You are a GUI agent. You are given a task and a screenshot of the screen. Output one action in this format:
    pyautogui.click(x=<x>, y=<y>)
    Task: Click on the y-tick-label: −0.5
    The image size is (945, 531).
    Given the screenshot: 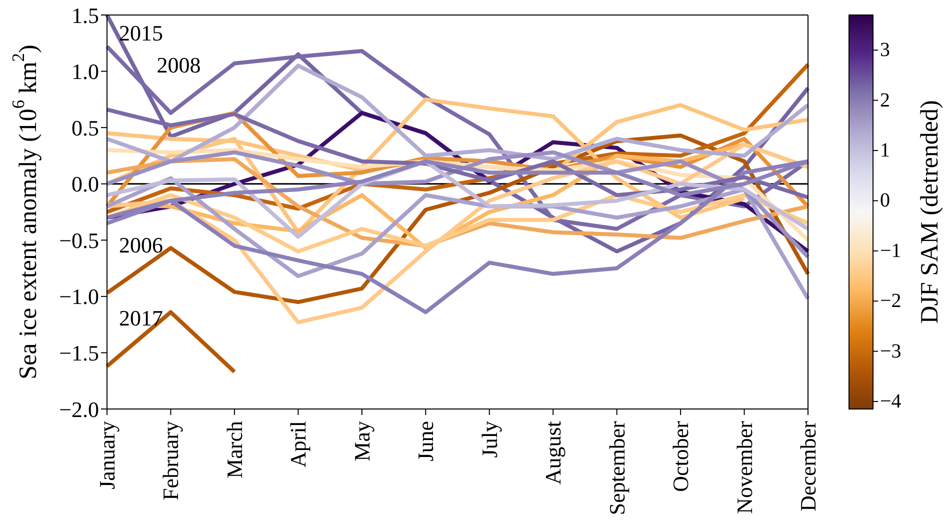 What is the action you would take?
    pyautogui.click(x=79, y=240)
    